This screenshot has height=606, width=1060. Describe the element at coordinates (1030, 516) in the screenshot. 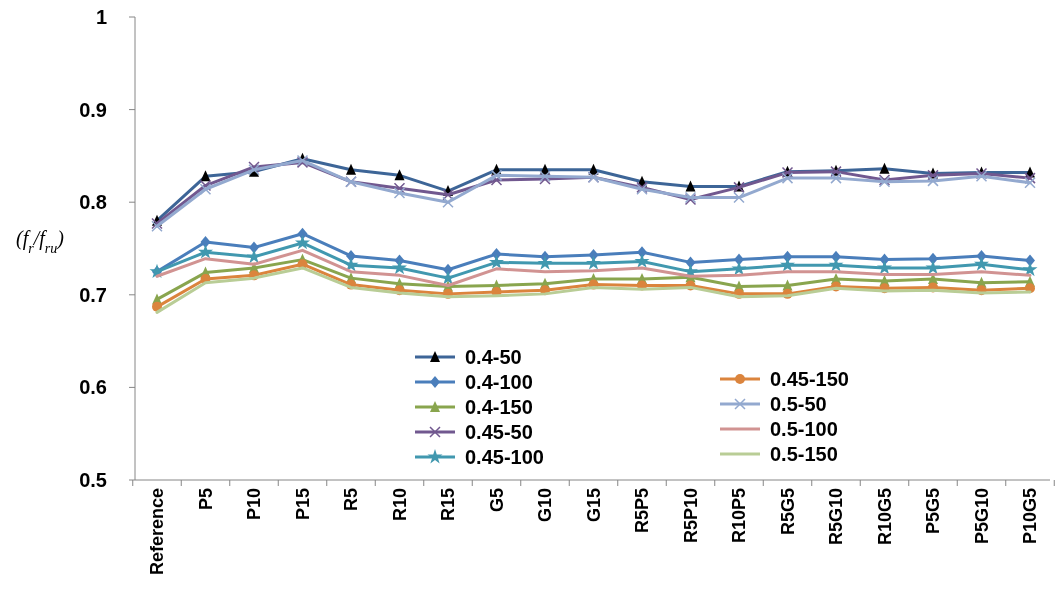

I see `x-tick-label: P10G5` at that location.